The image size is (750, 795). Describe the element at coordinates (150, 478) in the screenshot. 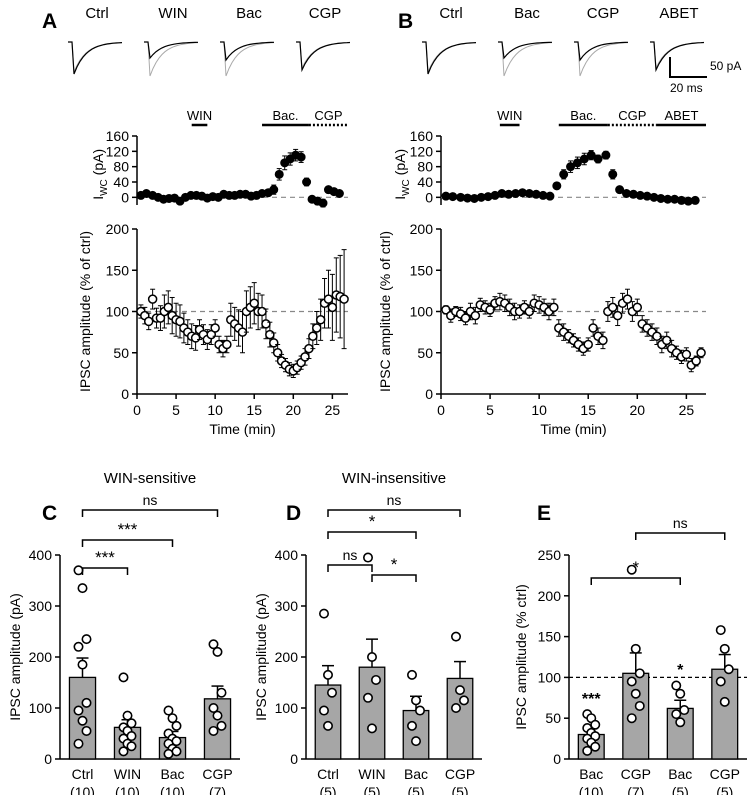

I see `chart-title: WIN-sensitive` at that location.